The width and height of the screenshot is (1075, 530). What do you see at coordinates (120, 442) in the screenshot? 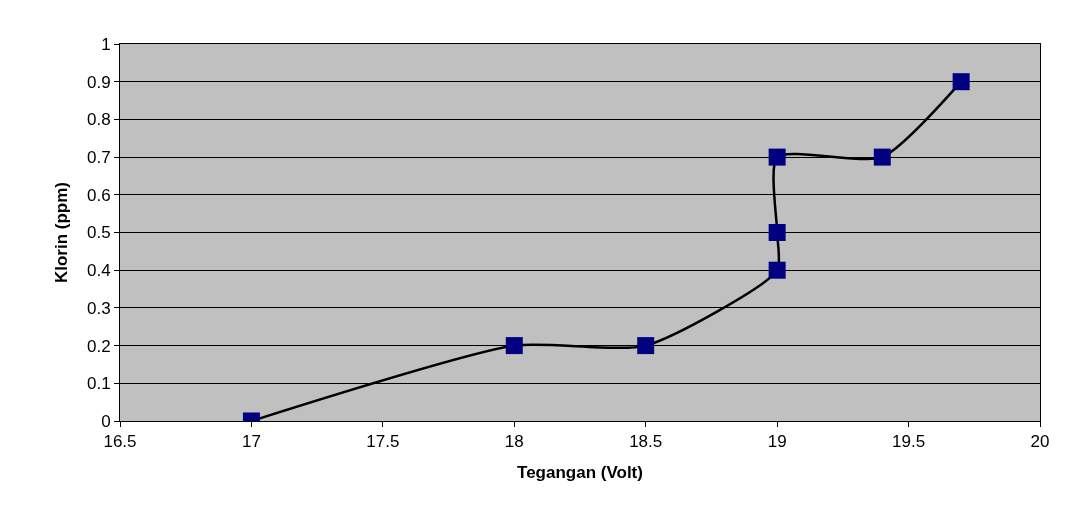
I see `x-tick-label: 16.5` at bounding box center [120, 442].